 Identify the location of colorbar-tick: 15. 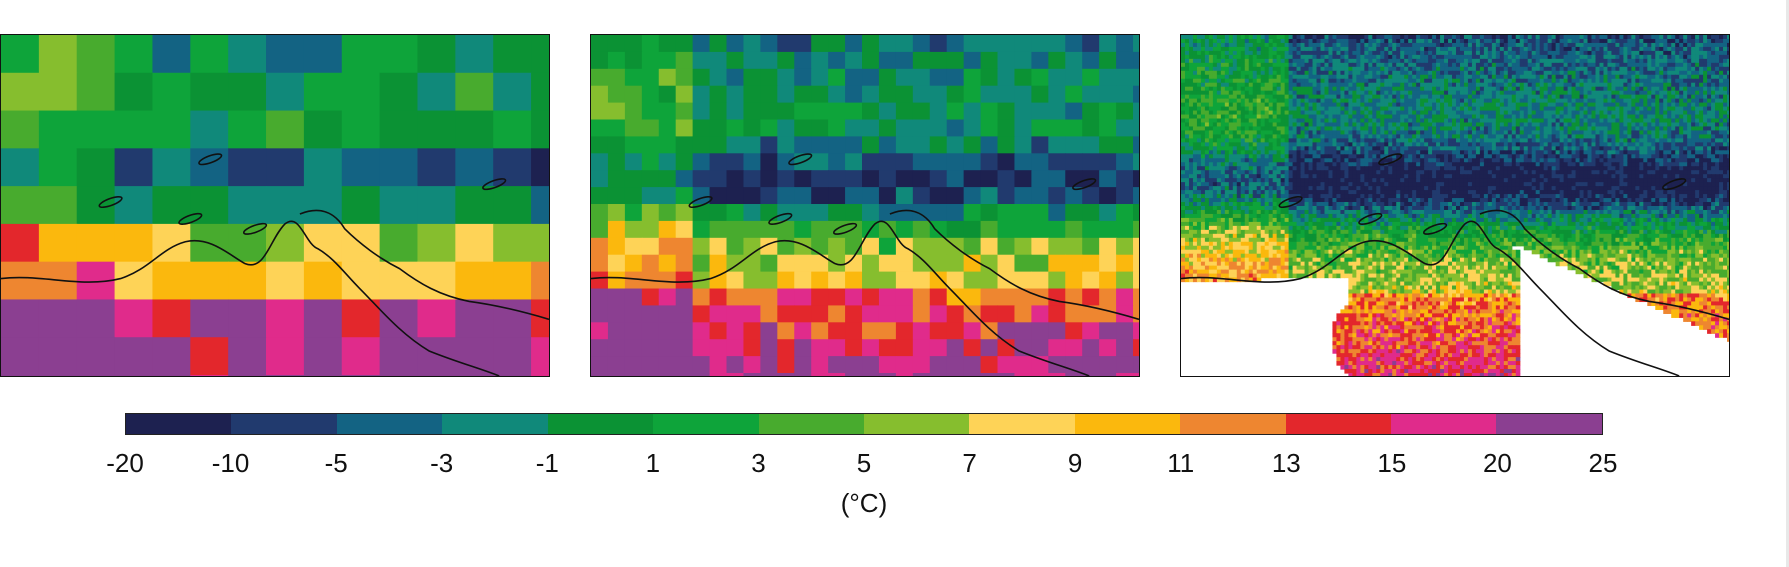
(1391, 463).